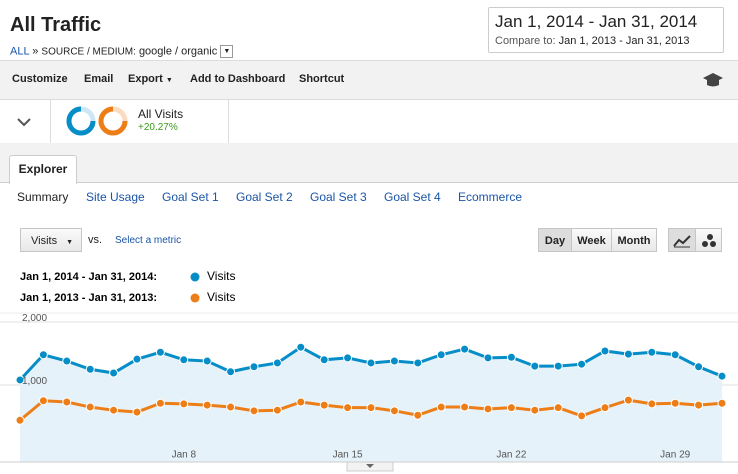 The height and width of the screenshot is (474, 738). I want to click on date-range: Jan 1, 2014 - Jan 31, 2014, so click(596, 21).